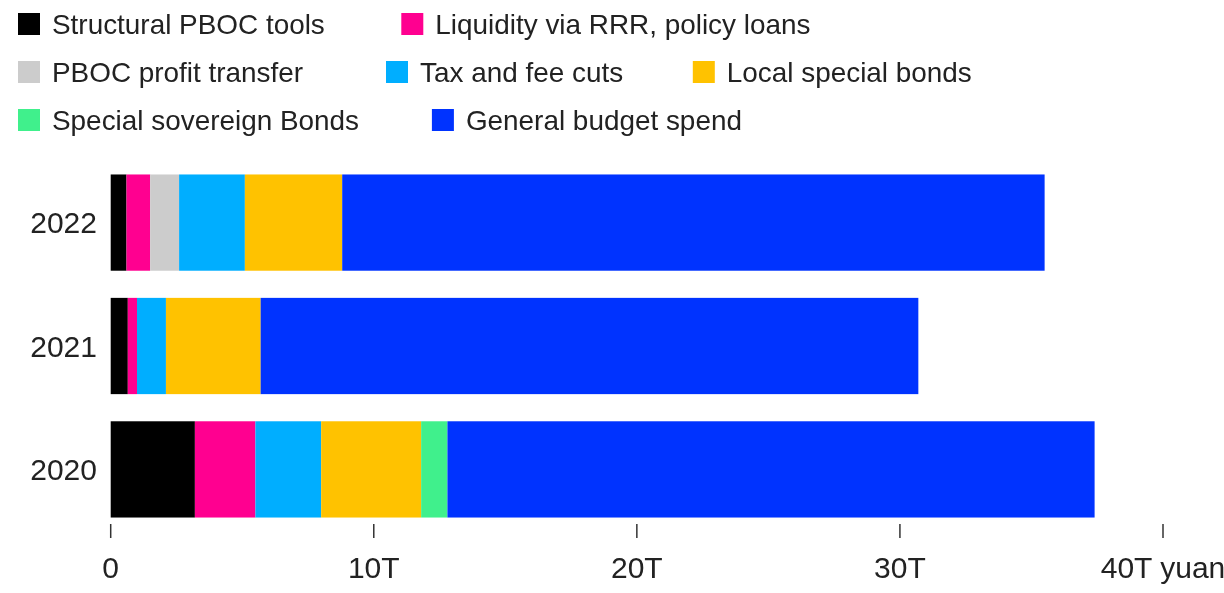 The image size is (1224, 593). I want to click on y-tick-label: 2020, so click(63, 469).